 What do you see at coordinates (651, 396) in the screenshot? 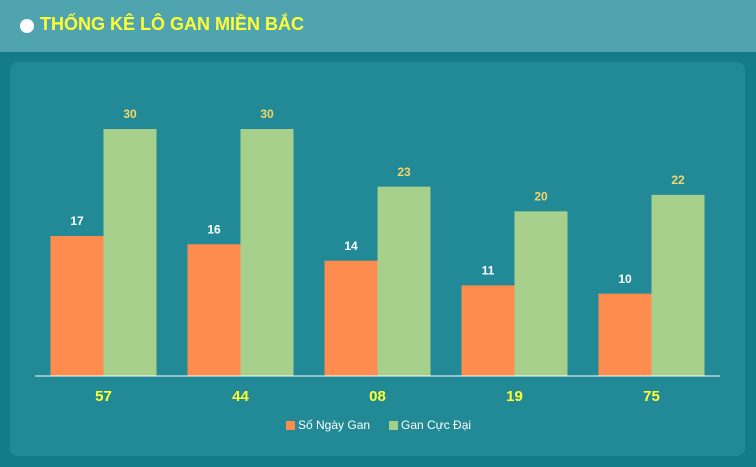
I see `x-tick-label: 75` at bounding box center [651, 396].